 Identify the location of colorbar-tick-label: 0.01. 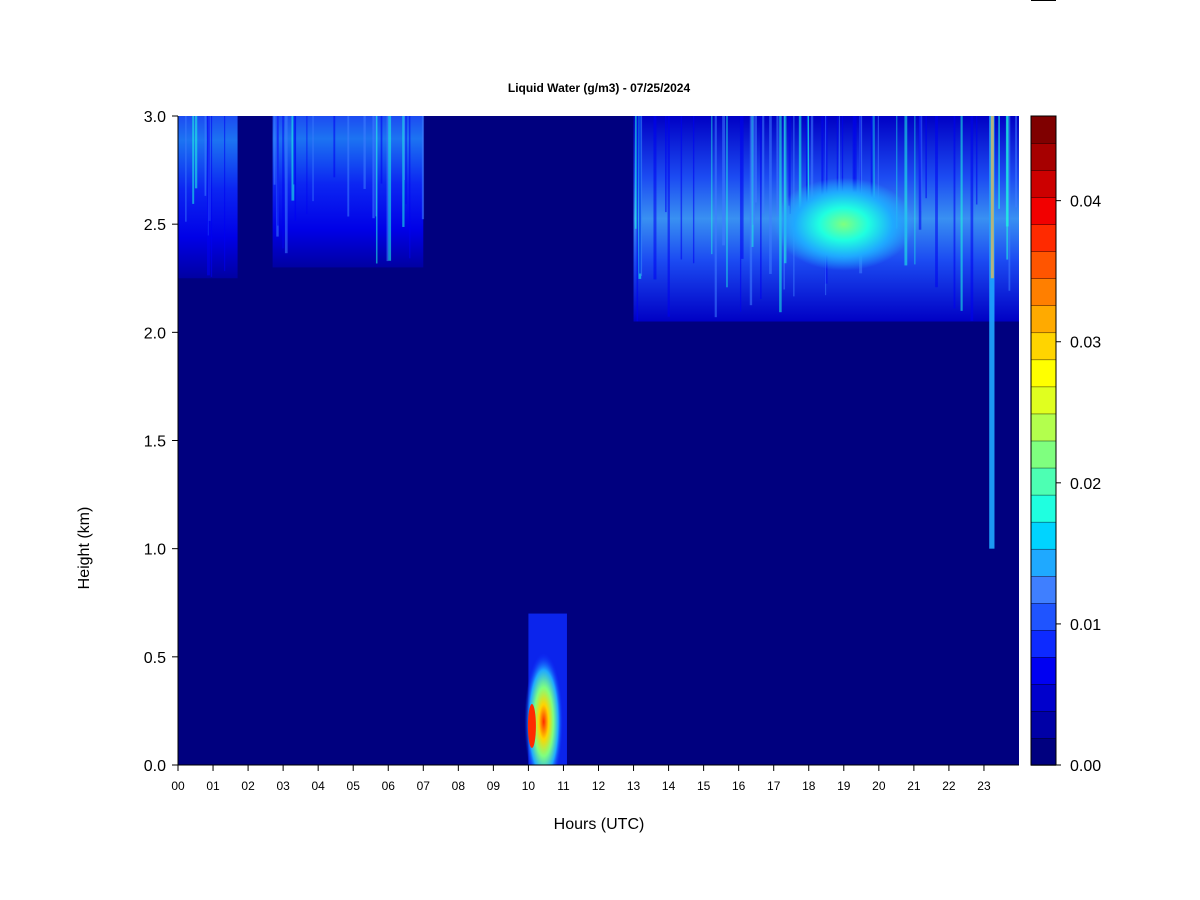
(1085, 625).